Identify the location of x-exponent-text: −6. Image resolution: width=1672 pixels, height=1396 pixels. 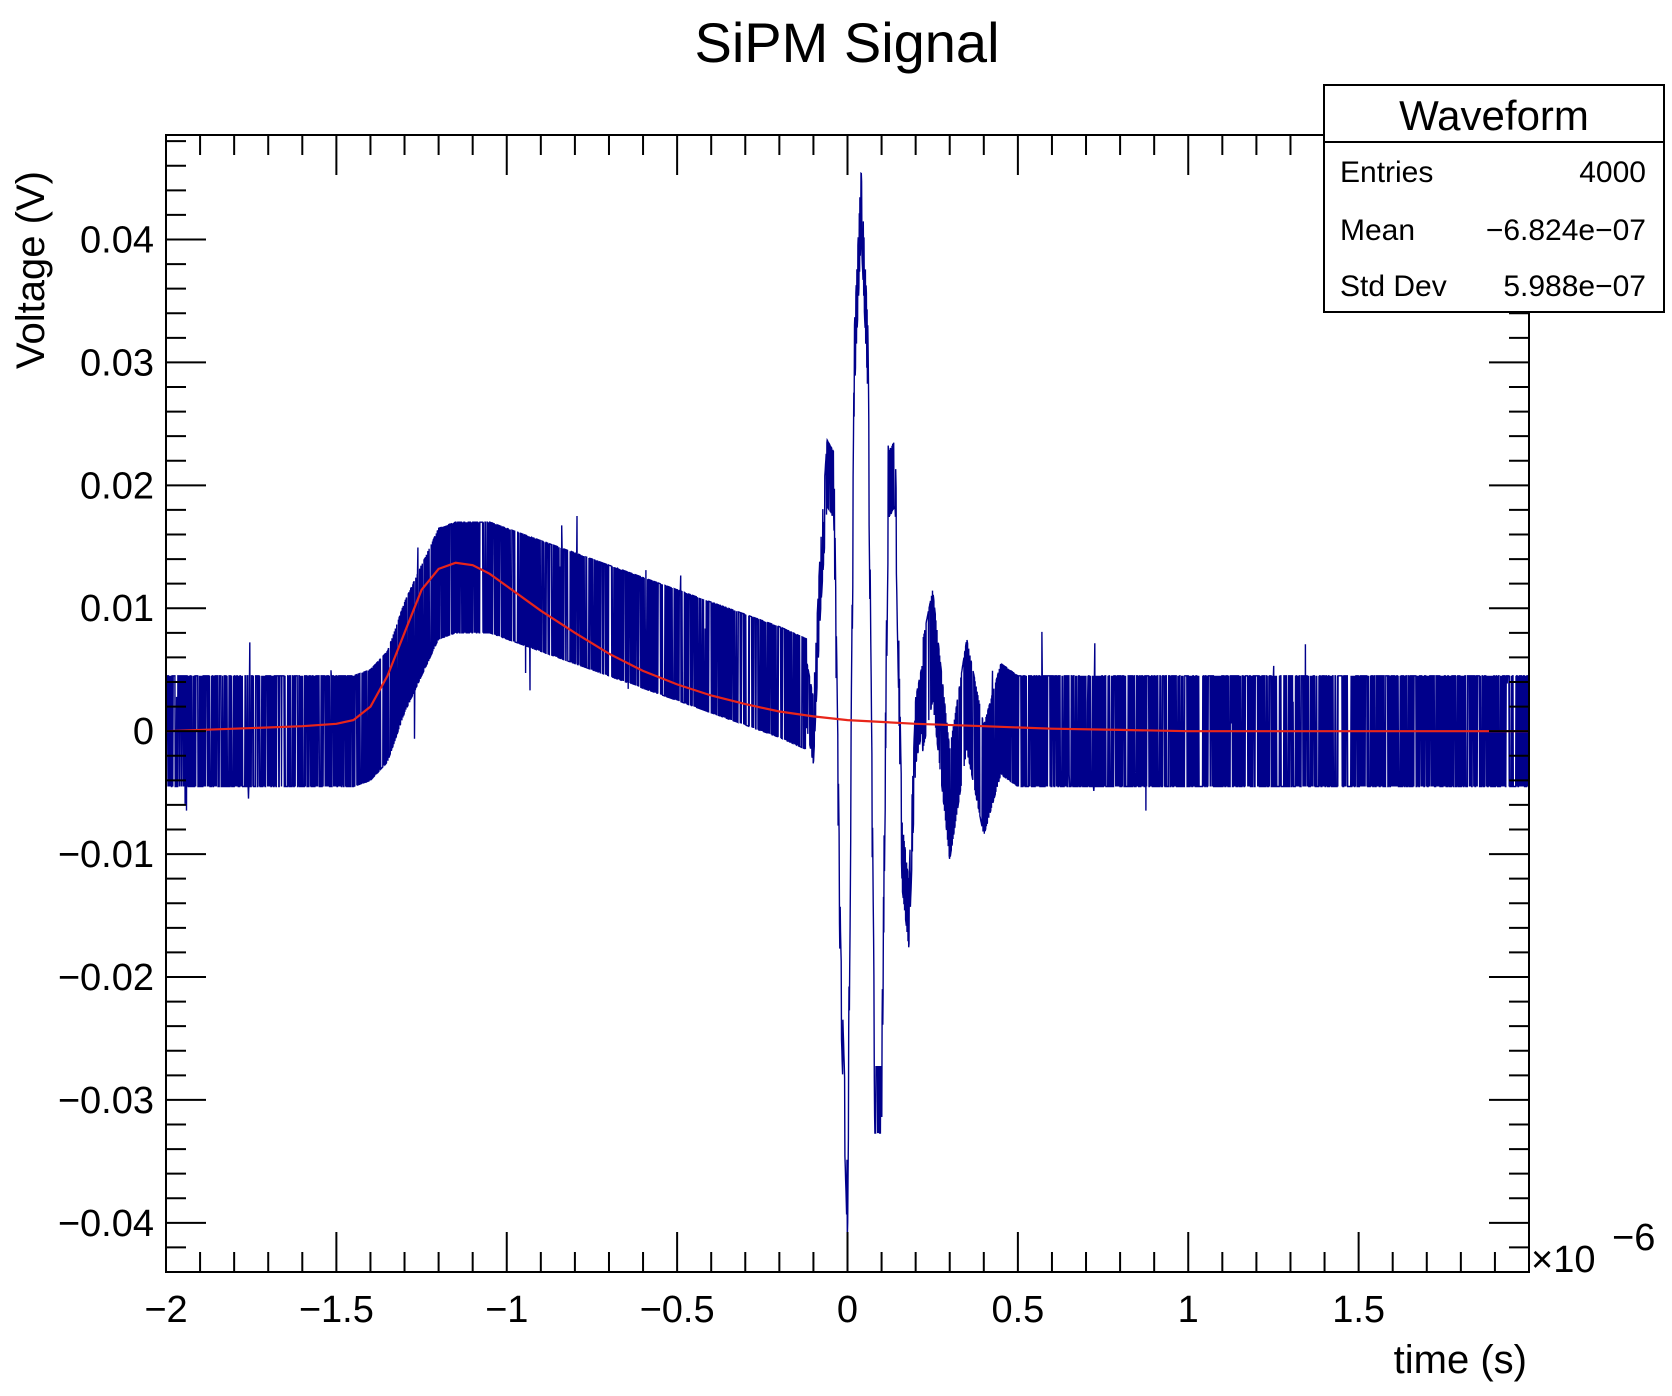
(1633, 1238).